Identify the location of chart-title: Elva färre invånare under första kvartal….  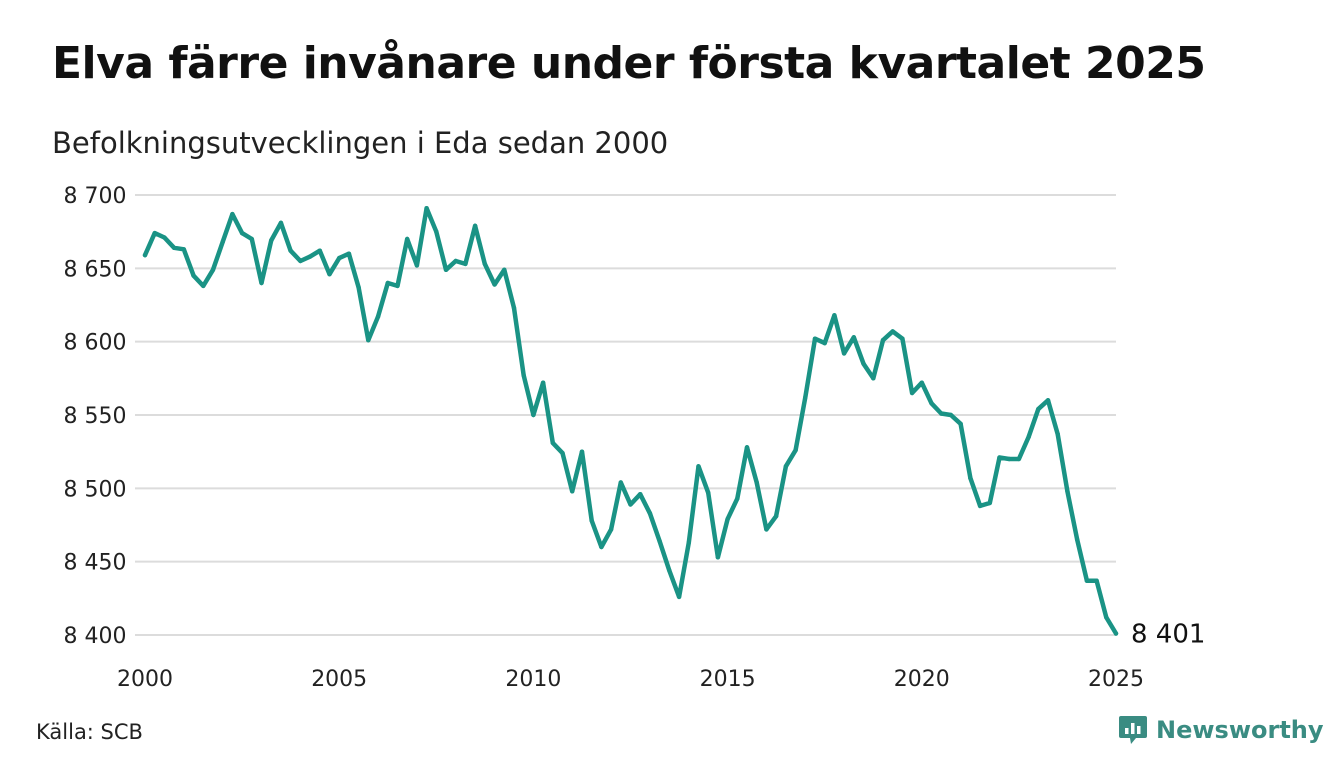
(629, 63).